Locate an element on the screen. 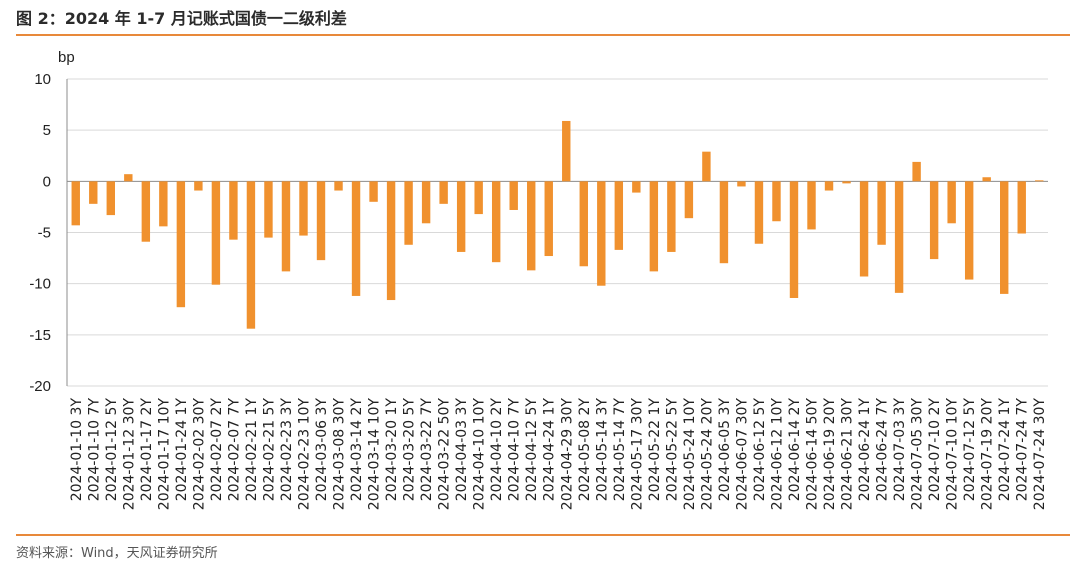 This screenshot has height=567, width=1080. x-tick-label: 2024-03-14 10Y is located at coordinates (375, 454).